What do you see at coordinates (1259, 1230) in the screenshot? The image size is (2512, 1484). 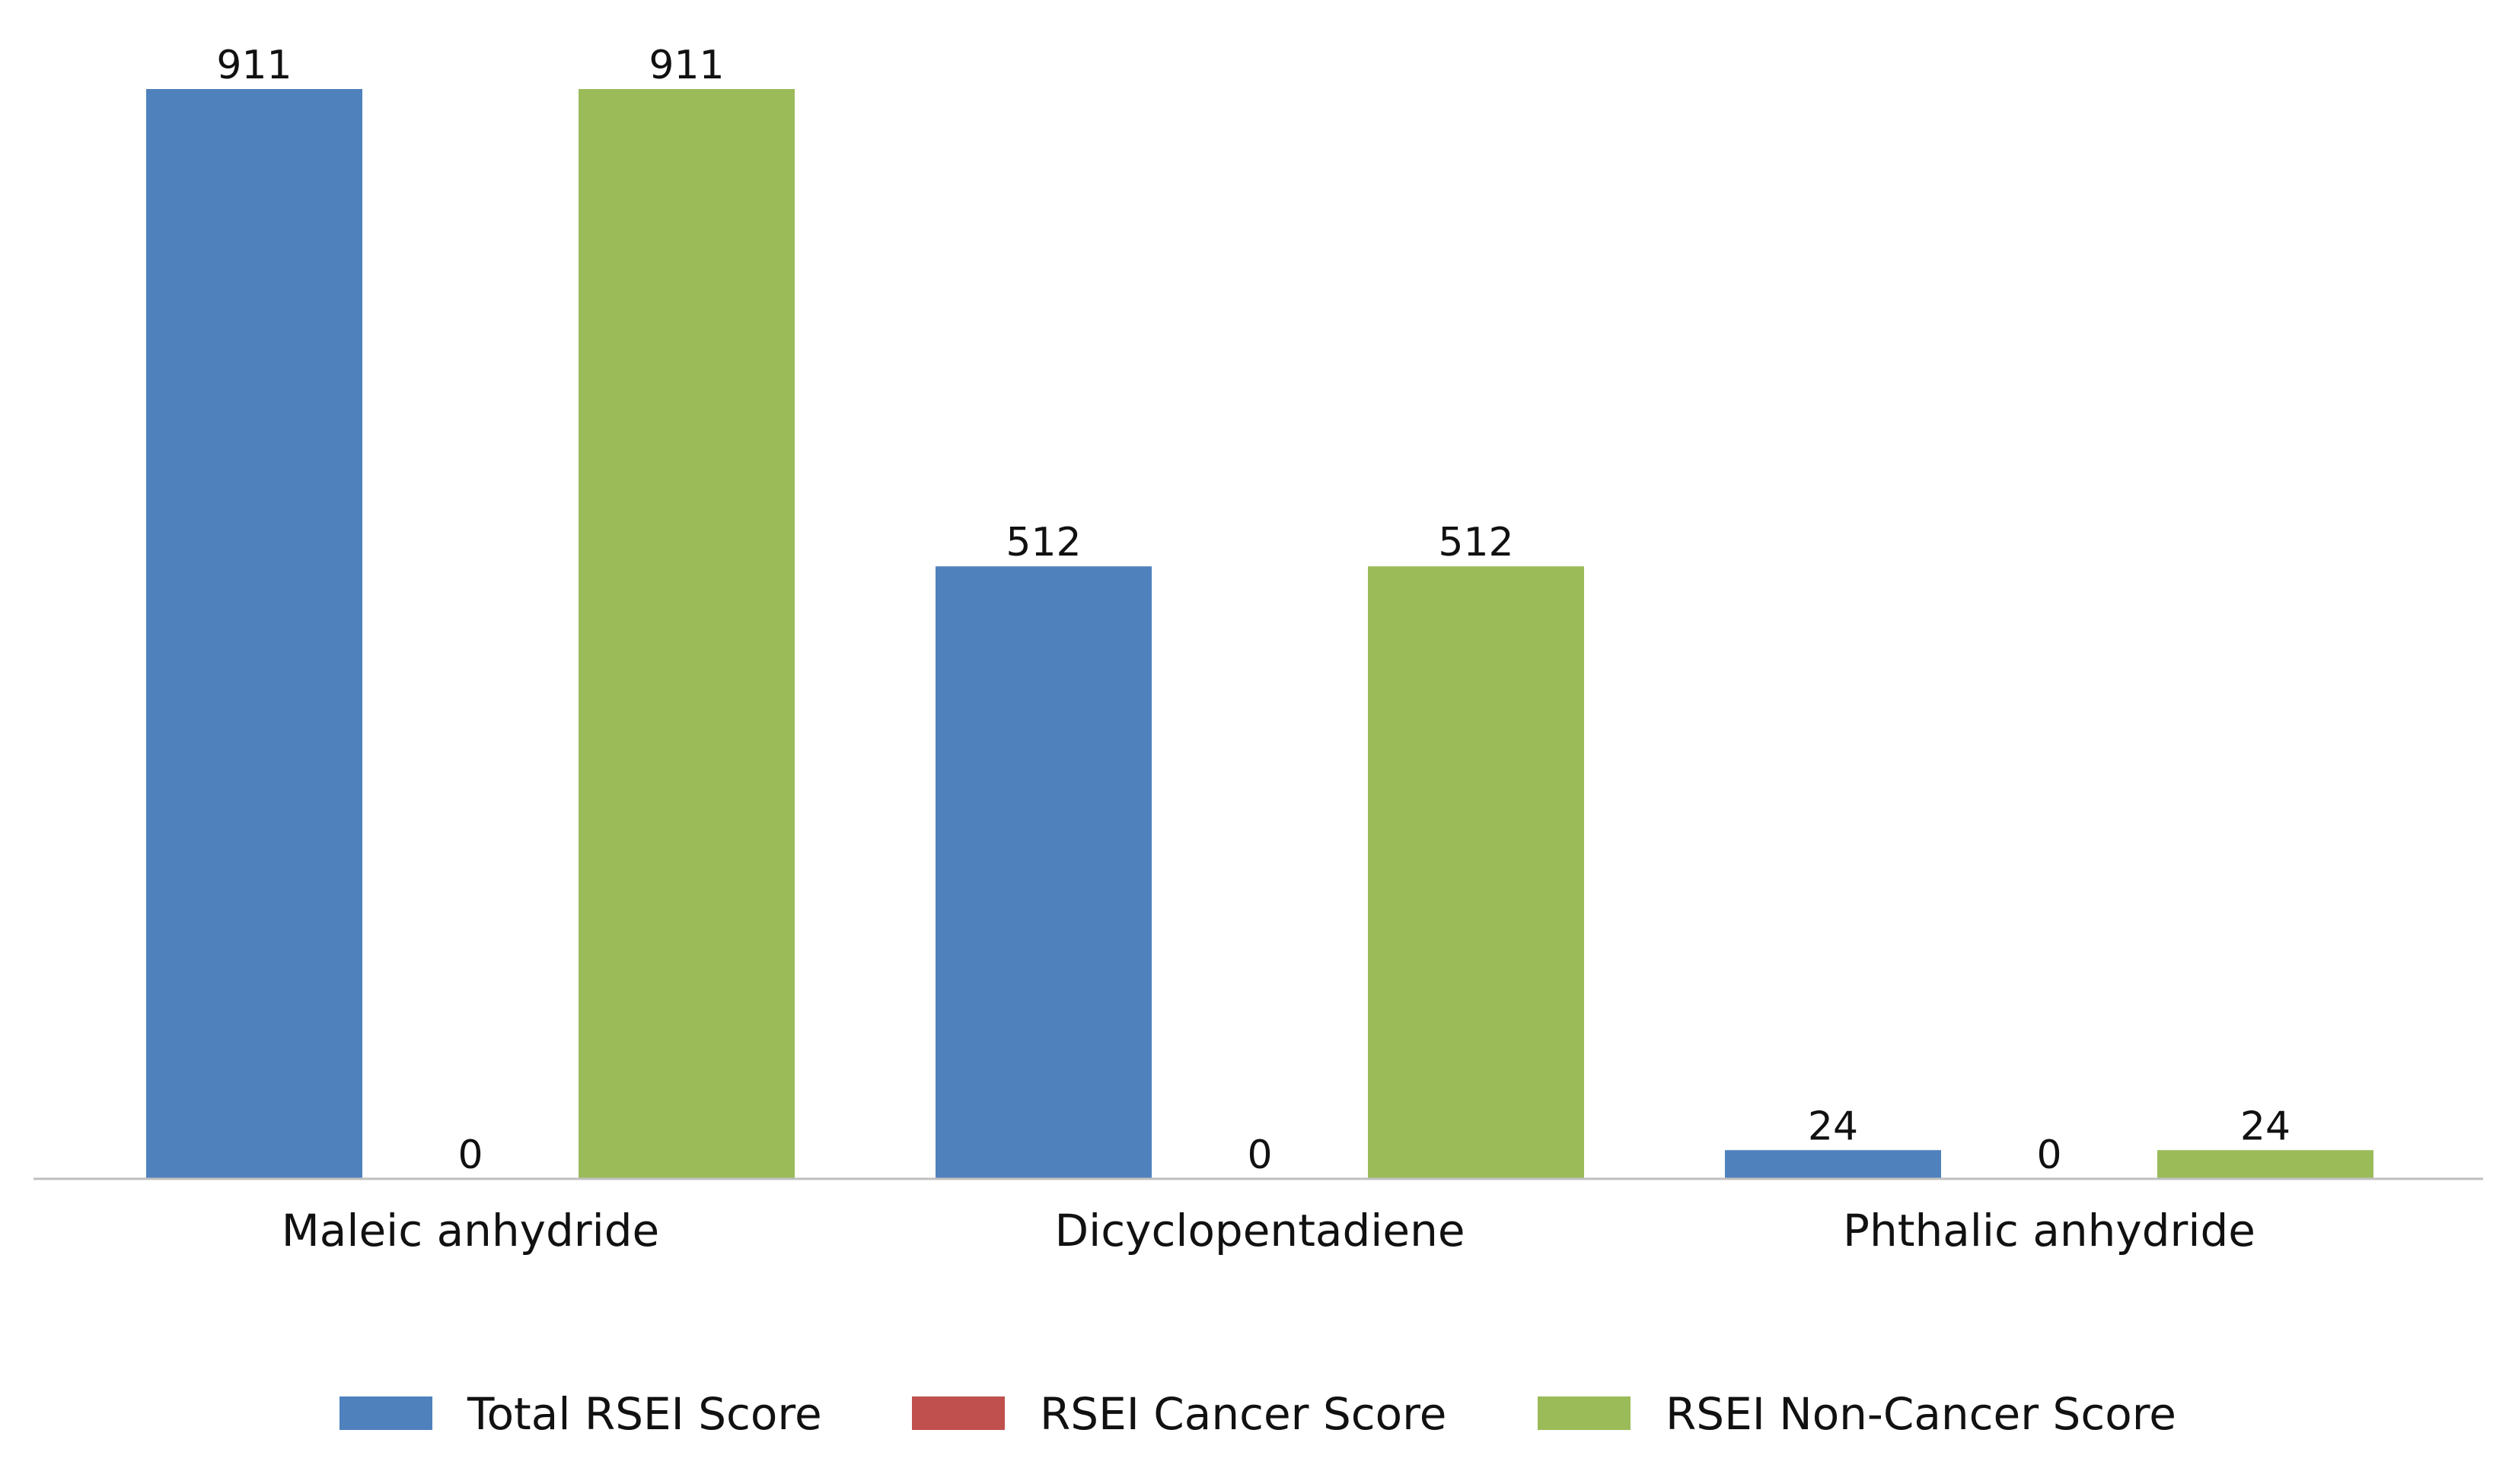 I see `x-tick-label: Dicyclopentadiene` at bounding box center [1259, 1230].